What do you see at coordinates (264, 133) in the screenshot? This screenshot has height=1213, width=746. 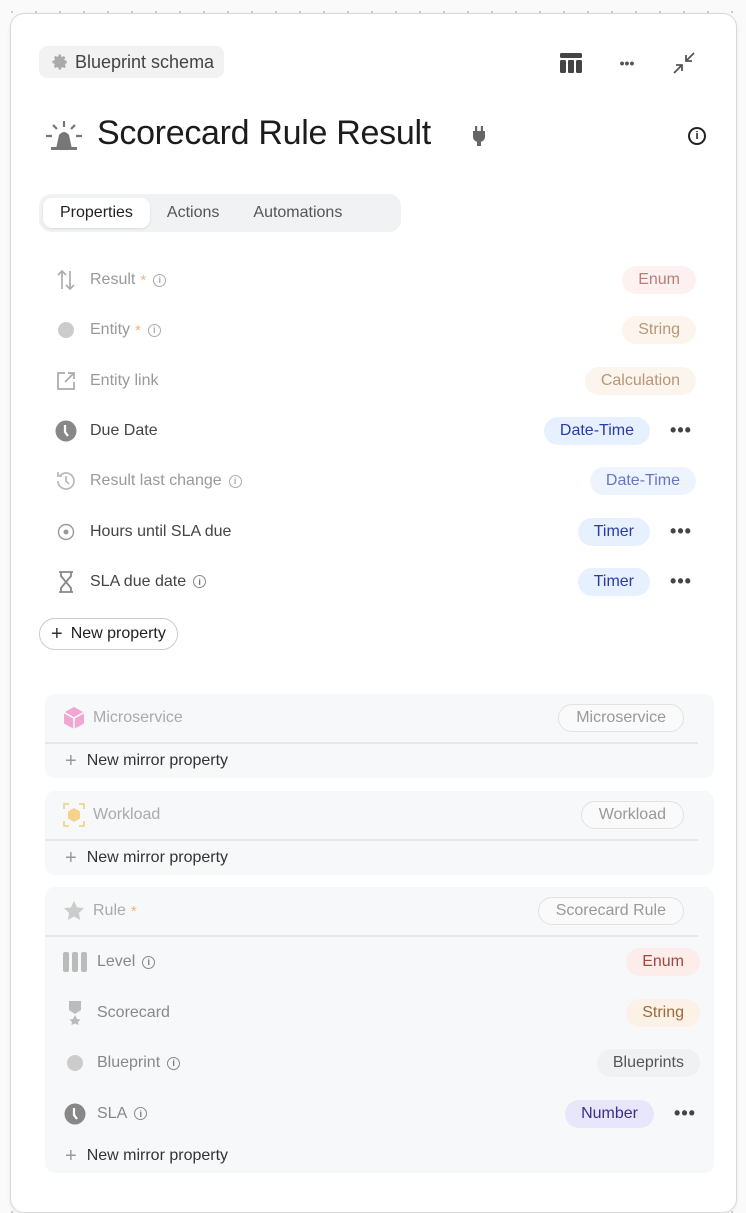 I see `page-title: Scorecard Rule Result` at bounding box center [264, 133].